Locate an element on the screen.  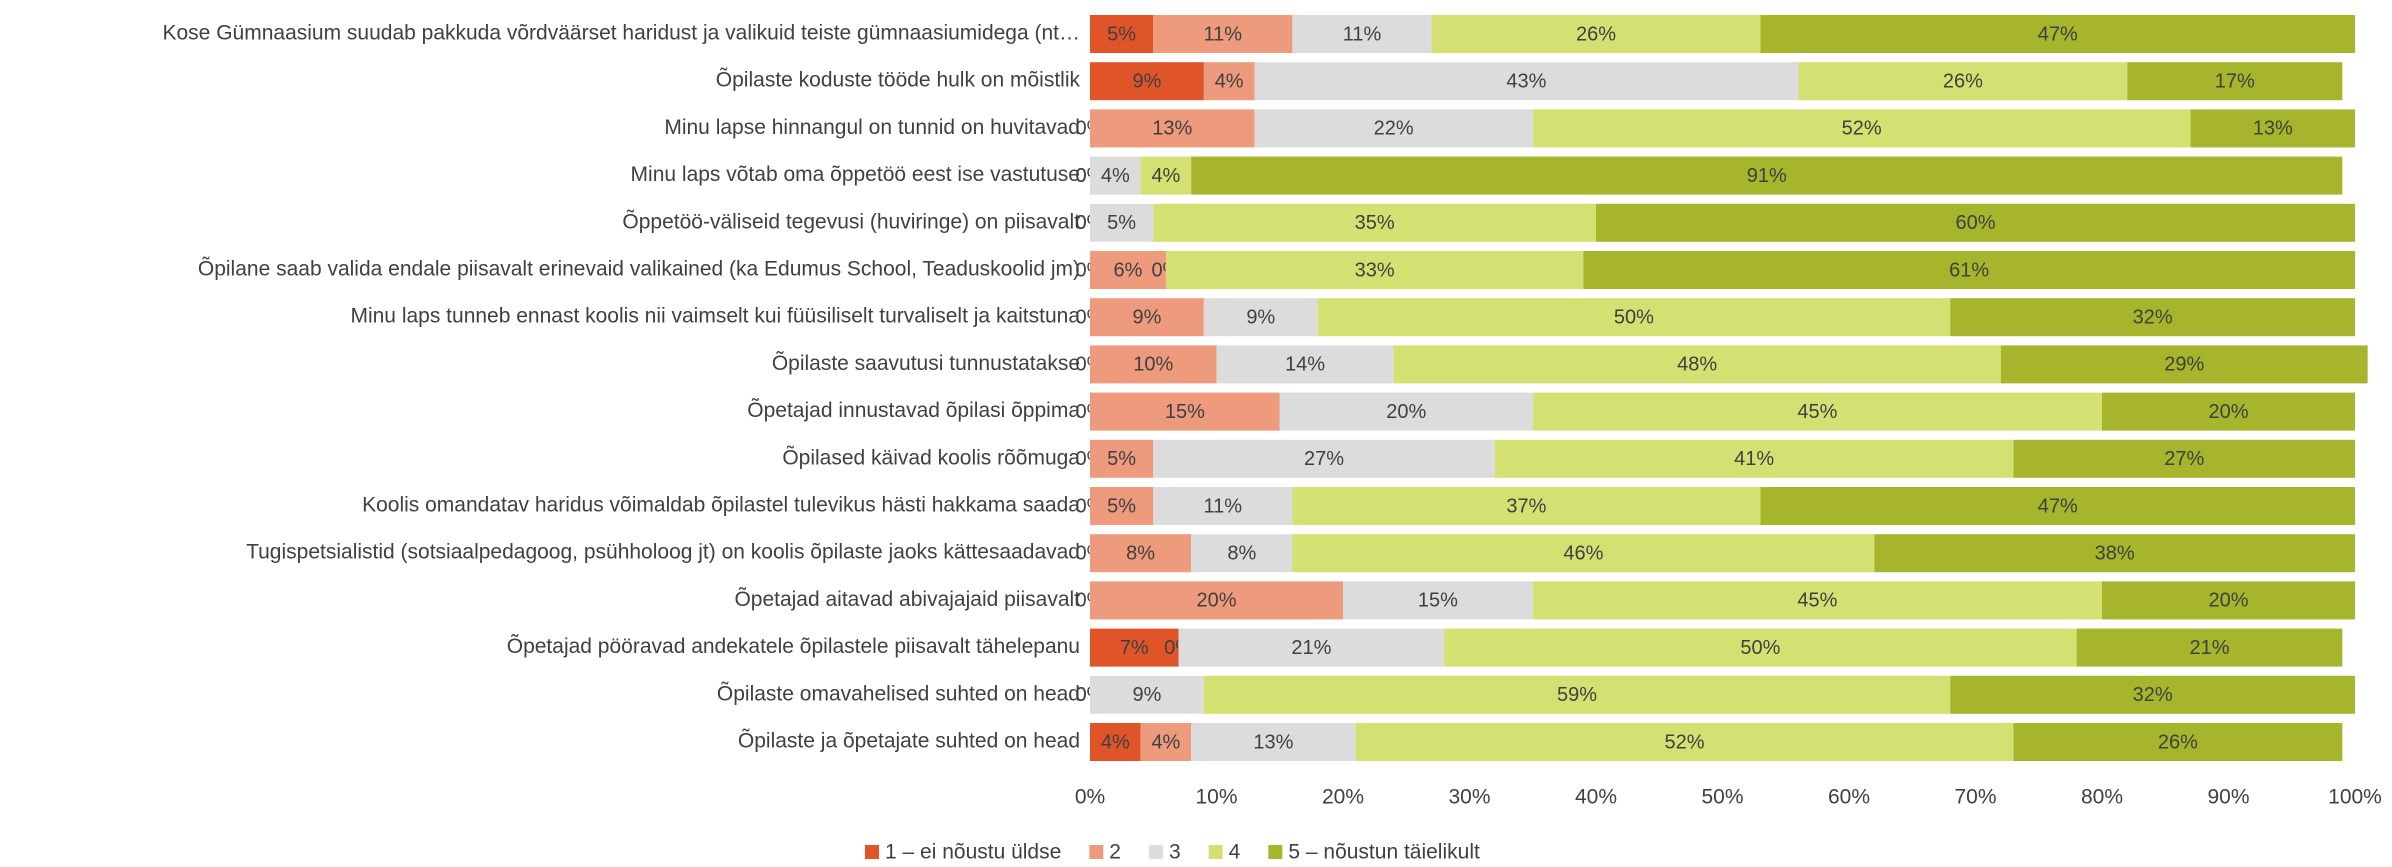
data-label: 35% is located at coordinates (1375, 223).